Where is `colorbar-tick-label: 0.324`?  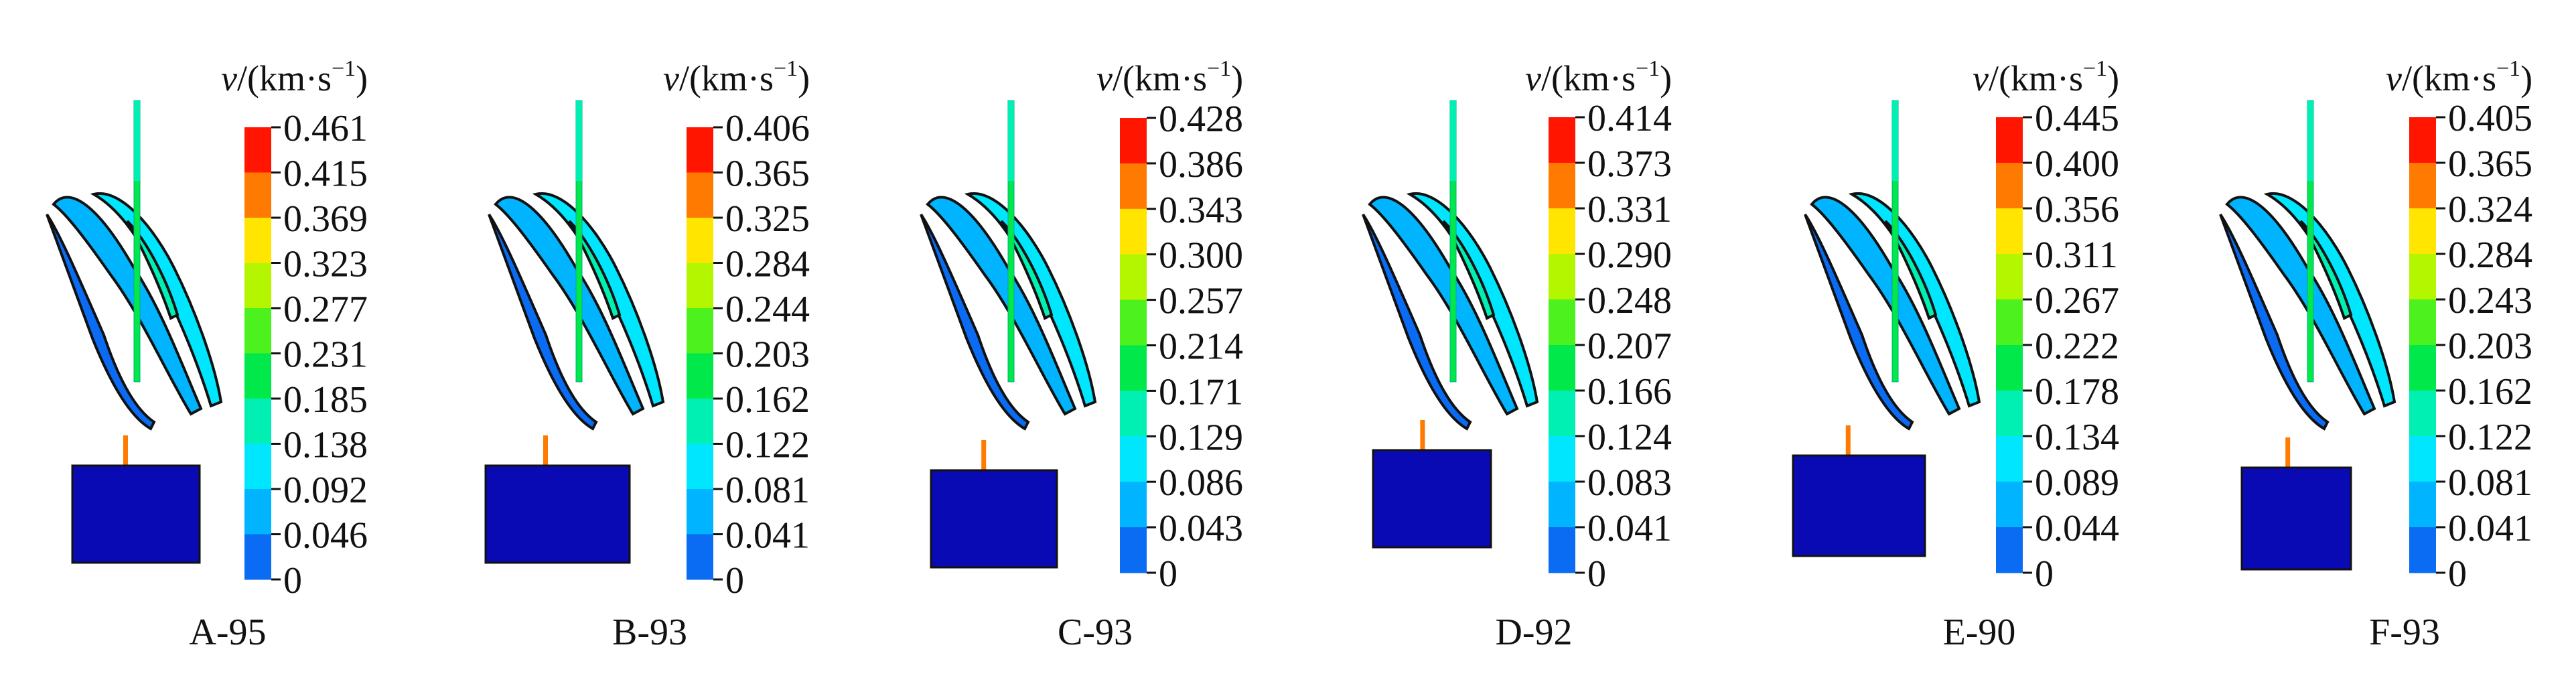
colorbar-tick-label: 0.324 is located at coordinates (2490, 209).